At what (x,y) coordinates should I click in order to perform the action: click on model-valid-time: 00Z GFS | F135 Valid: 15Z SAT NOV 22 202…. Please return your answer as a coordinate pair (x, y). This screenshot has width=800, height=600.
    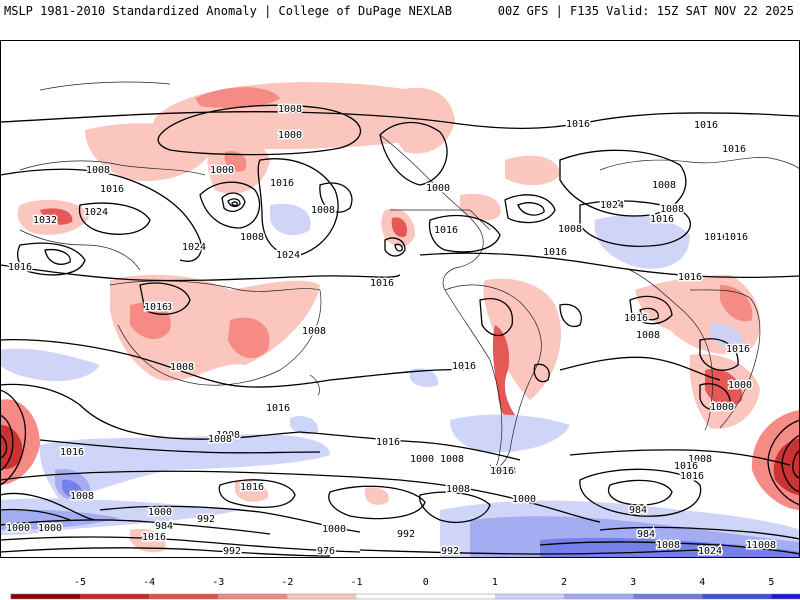
    Looking at the image, I should click on (645, 11).